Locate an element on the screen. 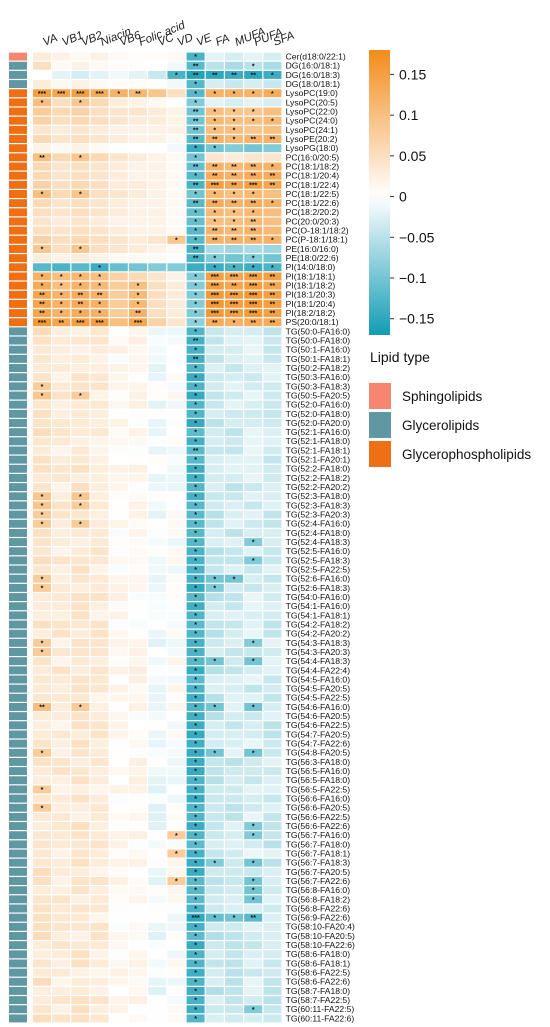  row-label: TG(54:5-FA22:5) is located at coordinates (318, 698).